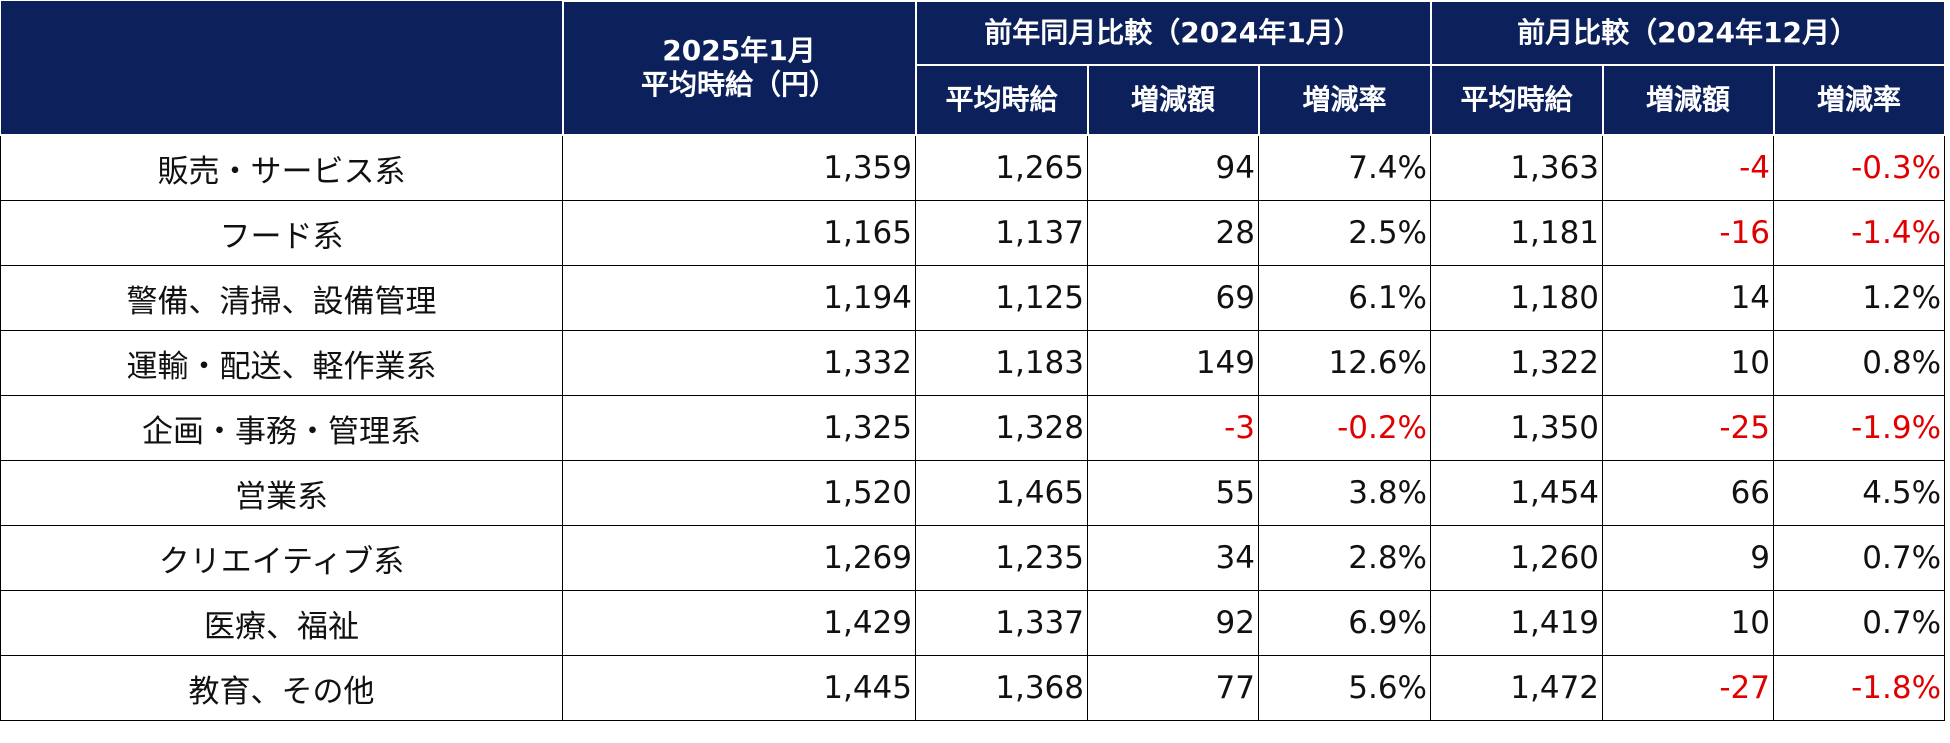 The height and width of the screenshot is (743, 1950). What do you see at coordinates (1859, 167) in the screenshot?
I see `value-cell: -0.3%` at bounding box center [1859, 167].